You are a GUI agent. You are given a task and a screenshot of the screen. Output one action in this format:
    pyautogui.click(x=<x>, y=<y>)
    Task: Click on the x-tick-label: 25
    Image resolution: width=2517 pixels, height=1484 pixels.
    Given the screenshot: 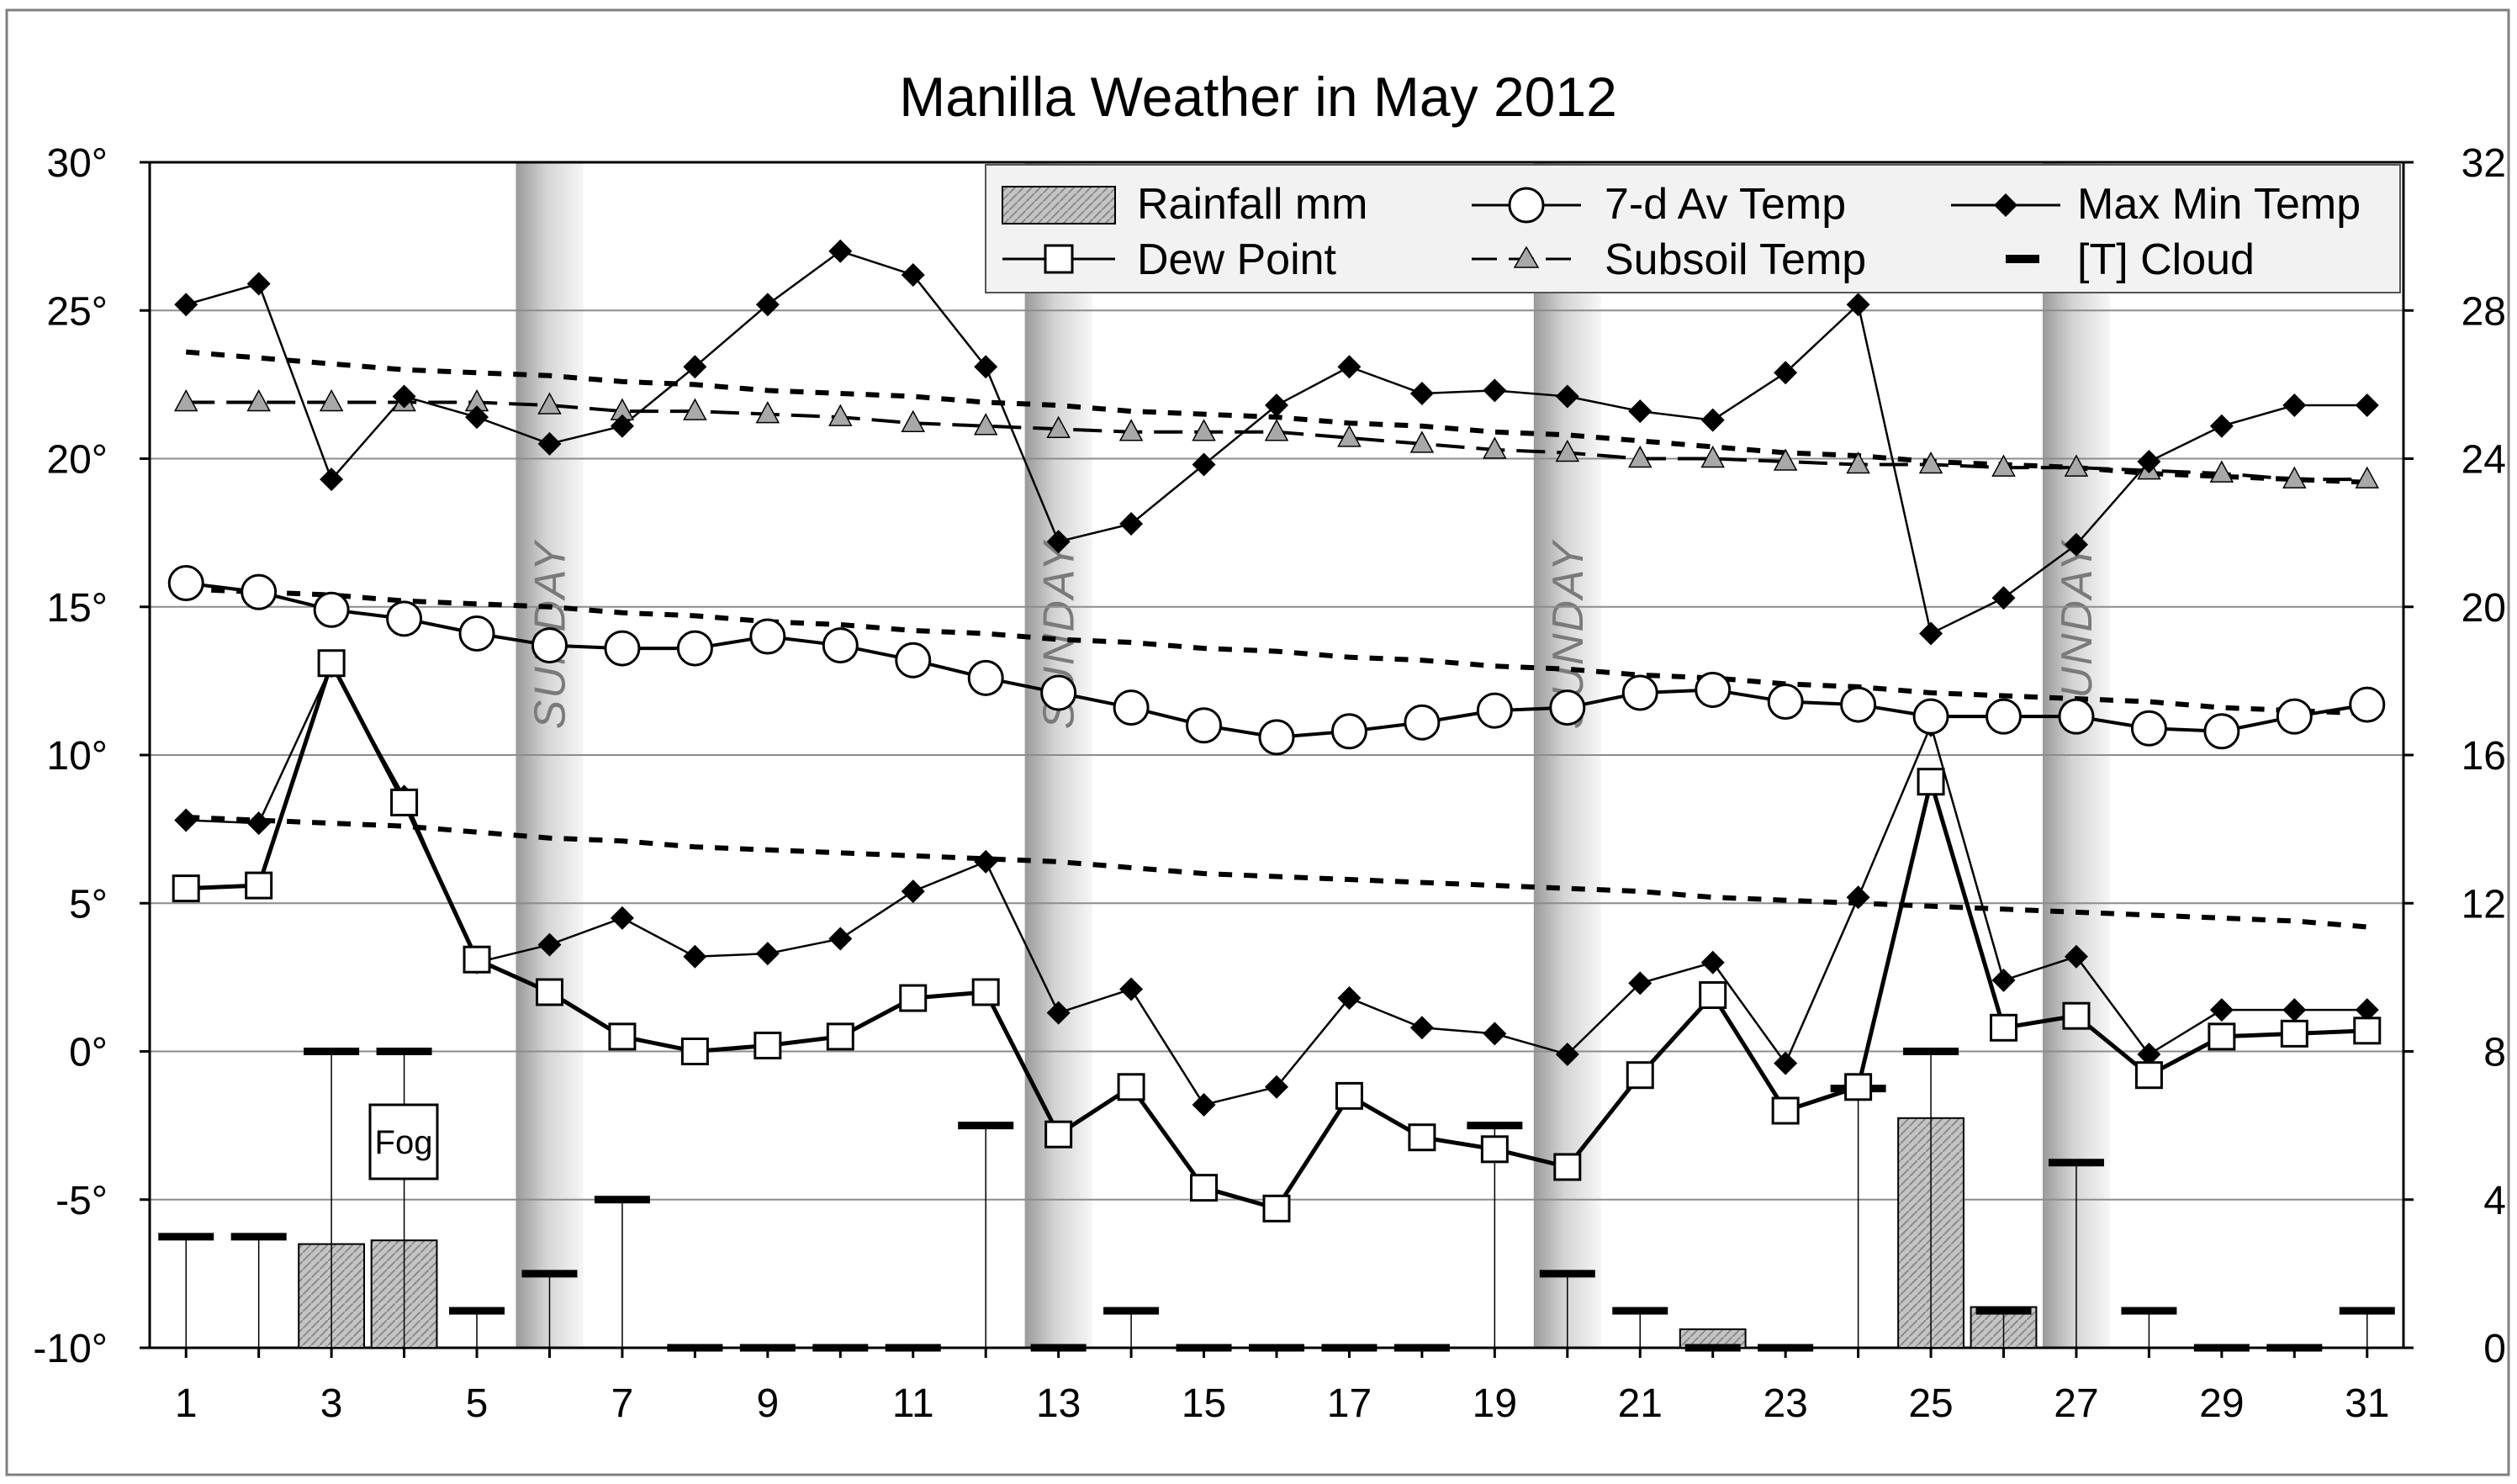 What is the action you would take?
    pyautogui.click(x=1930, y=1403)
    